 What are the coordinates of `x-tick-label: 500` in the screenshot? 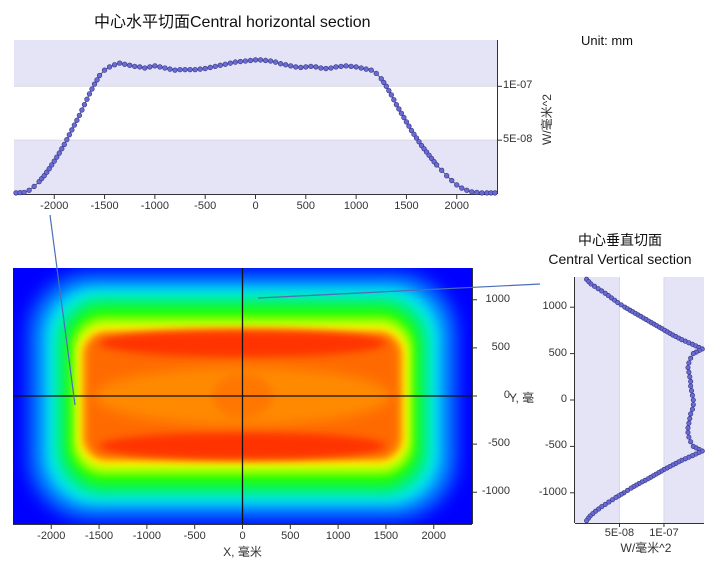 It's located at (290, 536).